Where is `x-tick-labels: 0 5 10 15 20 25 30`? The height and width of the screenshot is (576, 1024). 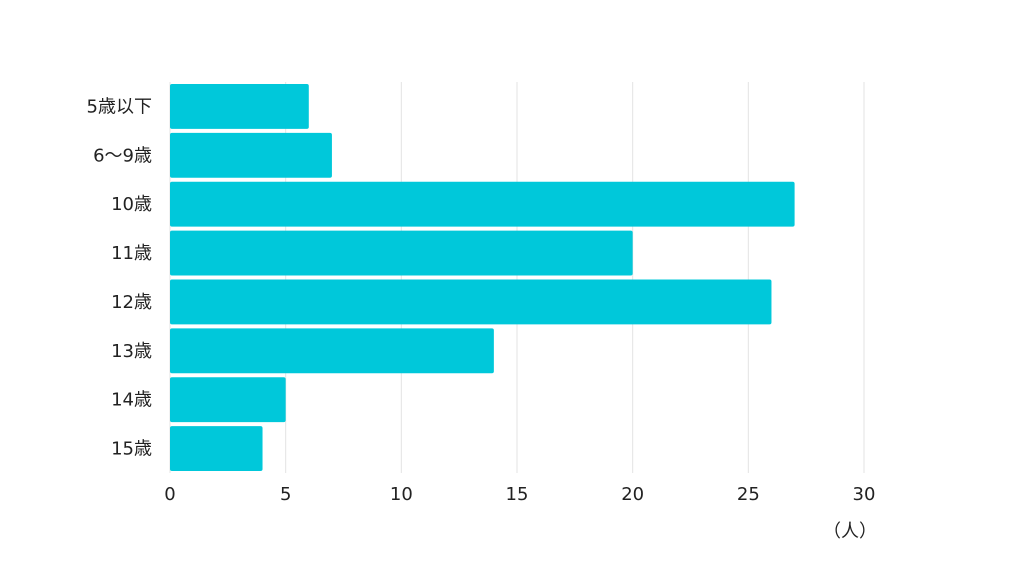 x-tick-labels: 0 5 10 15 20 25 30 is located at coordinates (519, 494).